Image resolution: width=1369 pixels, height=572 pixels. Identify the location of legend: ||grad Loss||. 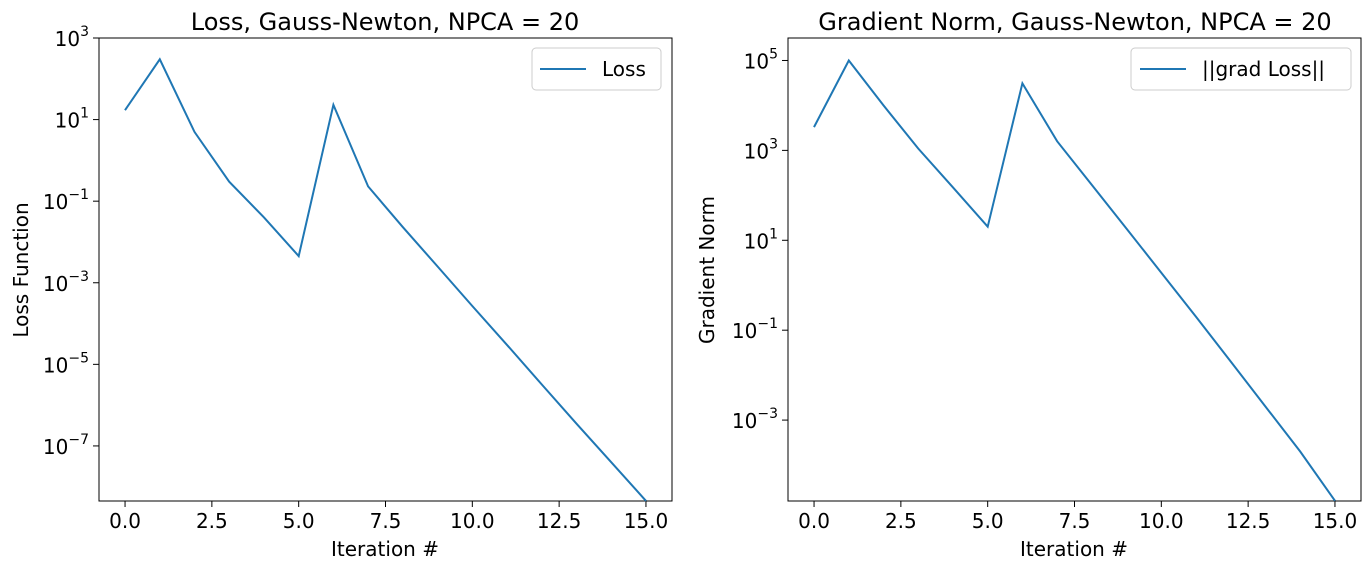
(1241, 69).